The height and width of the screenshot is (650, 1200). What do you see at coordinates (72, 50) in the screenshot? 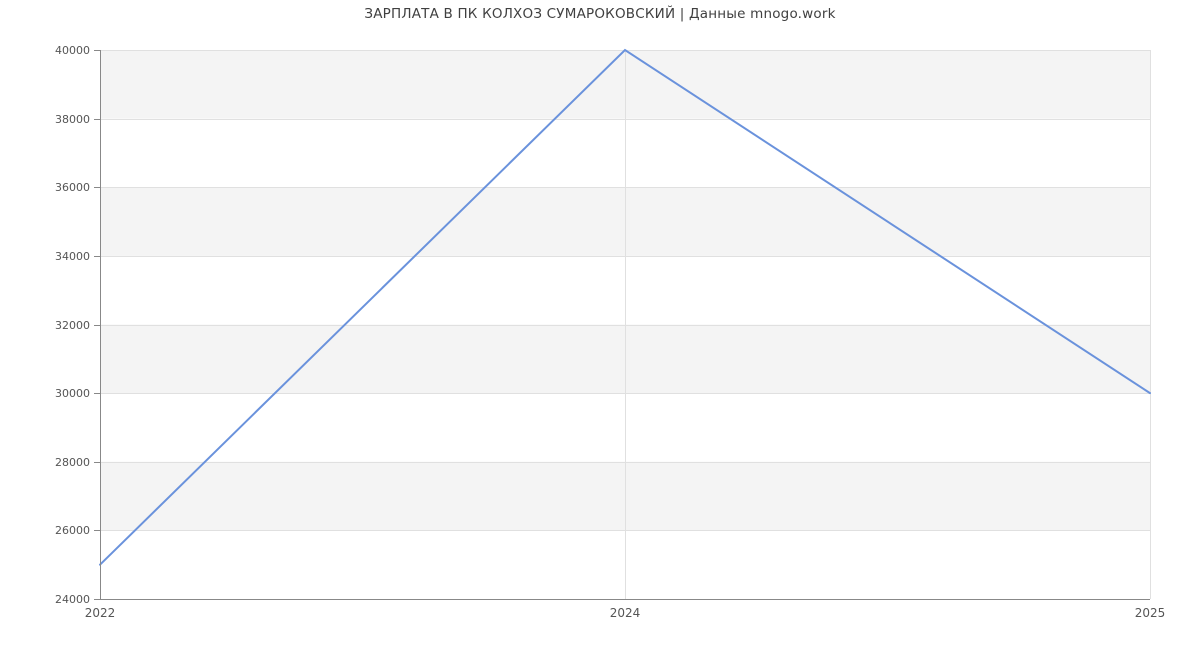
I see `y-axis-tick-label: 40000` at bounding box center [72, 50].